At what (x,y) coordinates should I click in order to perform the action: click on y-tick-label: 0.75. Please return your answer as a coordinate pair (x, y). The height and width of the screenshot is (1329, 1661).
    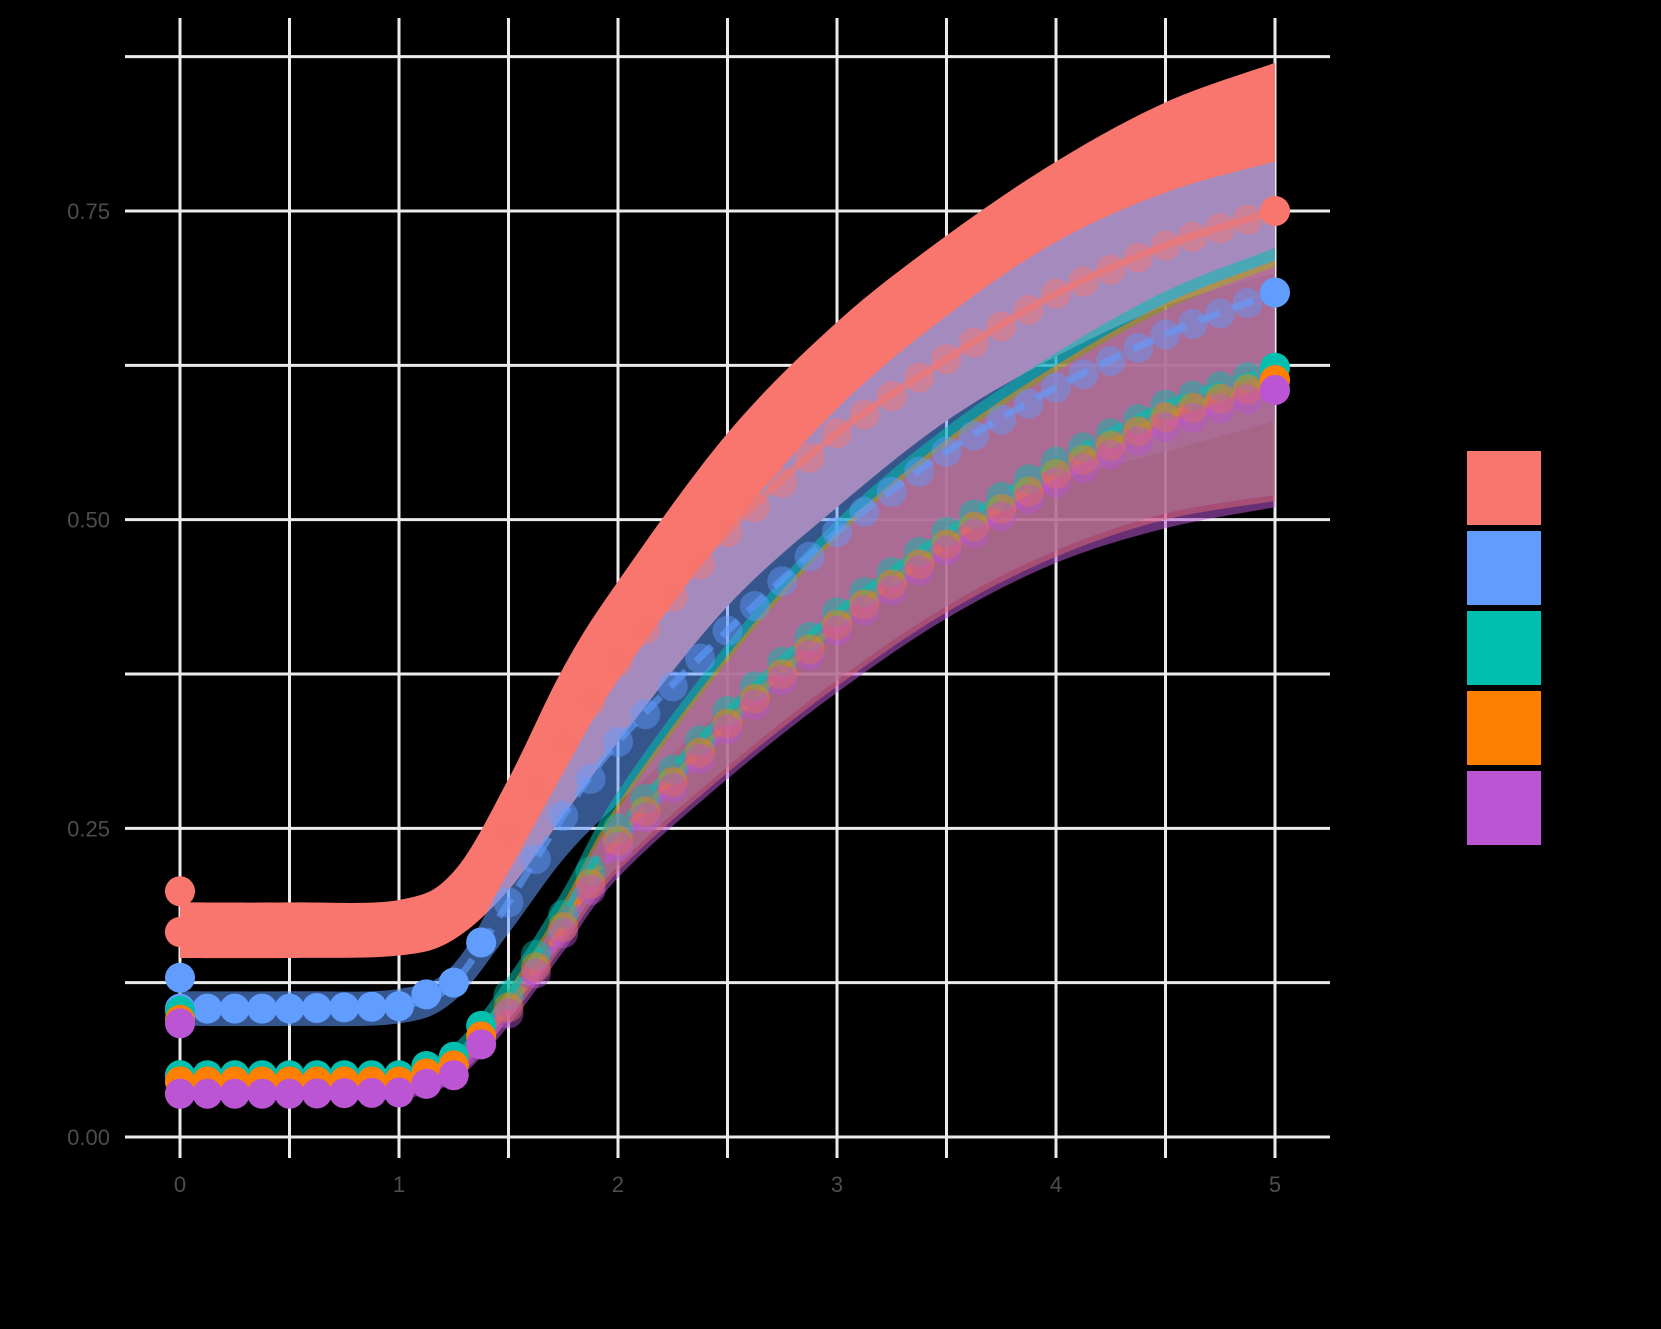
    Looking at the image, I should click on (88, 211).